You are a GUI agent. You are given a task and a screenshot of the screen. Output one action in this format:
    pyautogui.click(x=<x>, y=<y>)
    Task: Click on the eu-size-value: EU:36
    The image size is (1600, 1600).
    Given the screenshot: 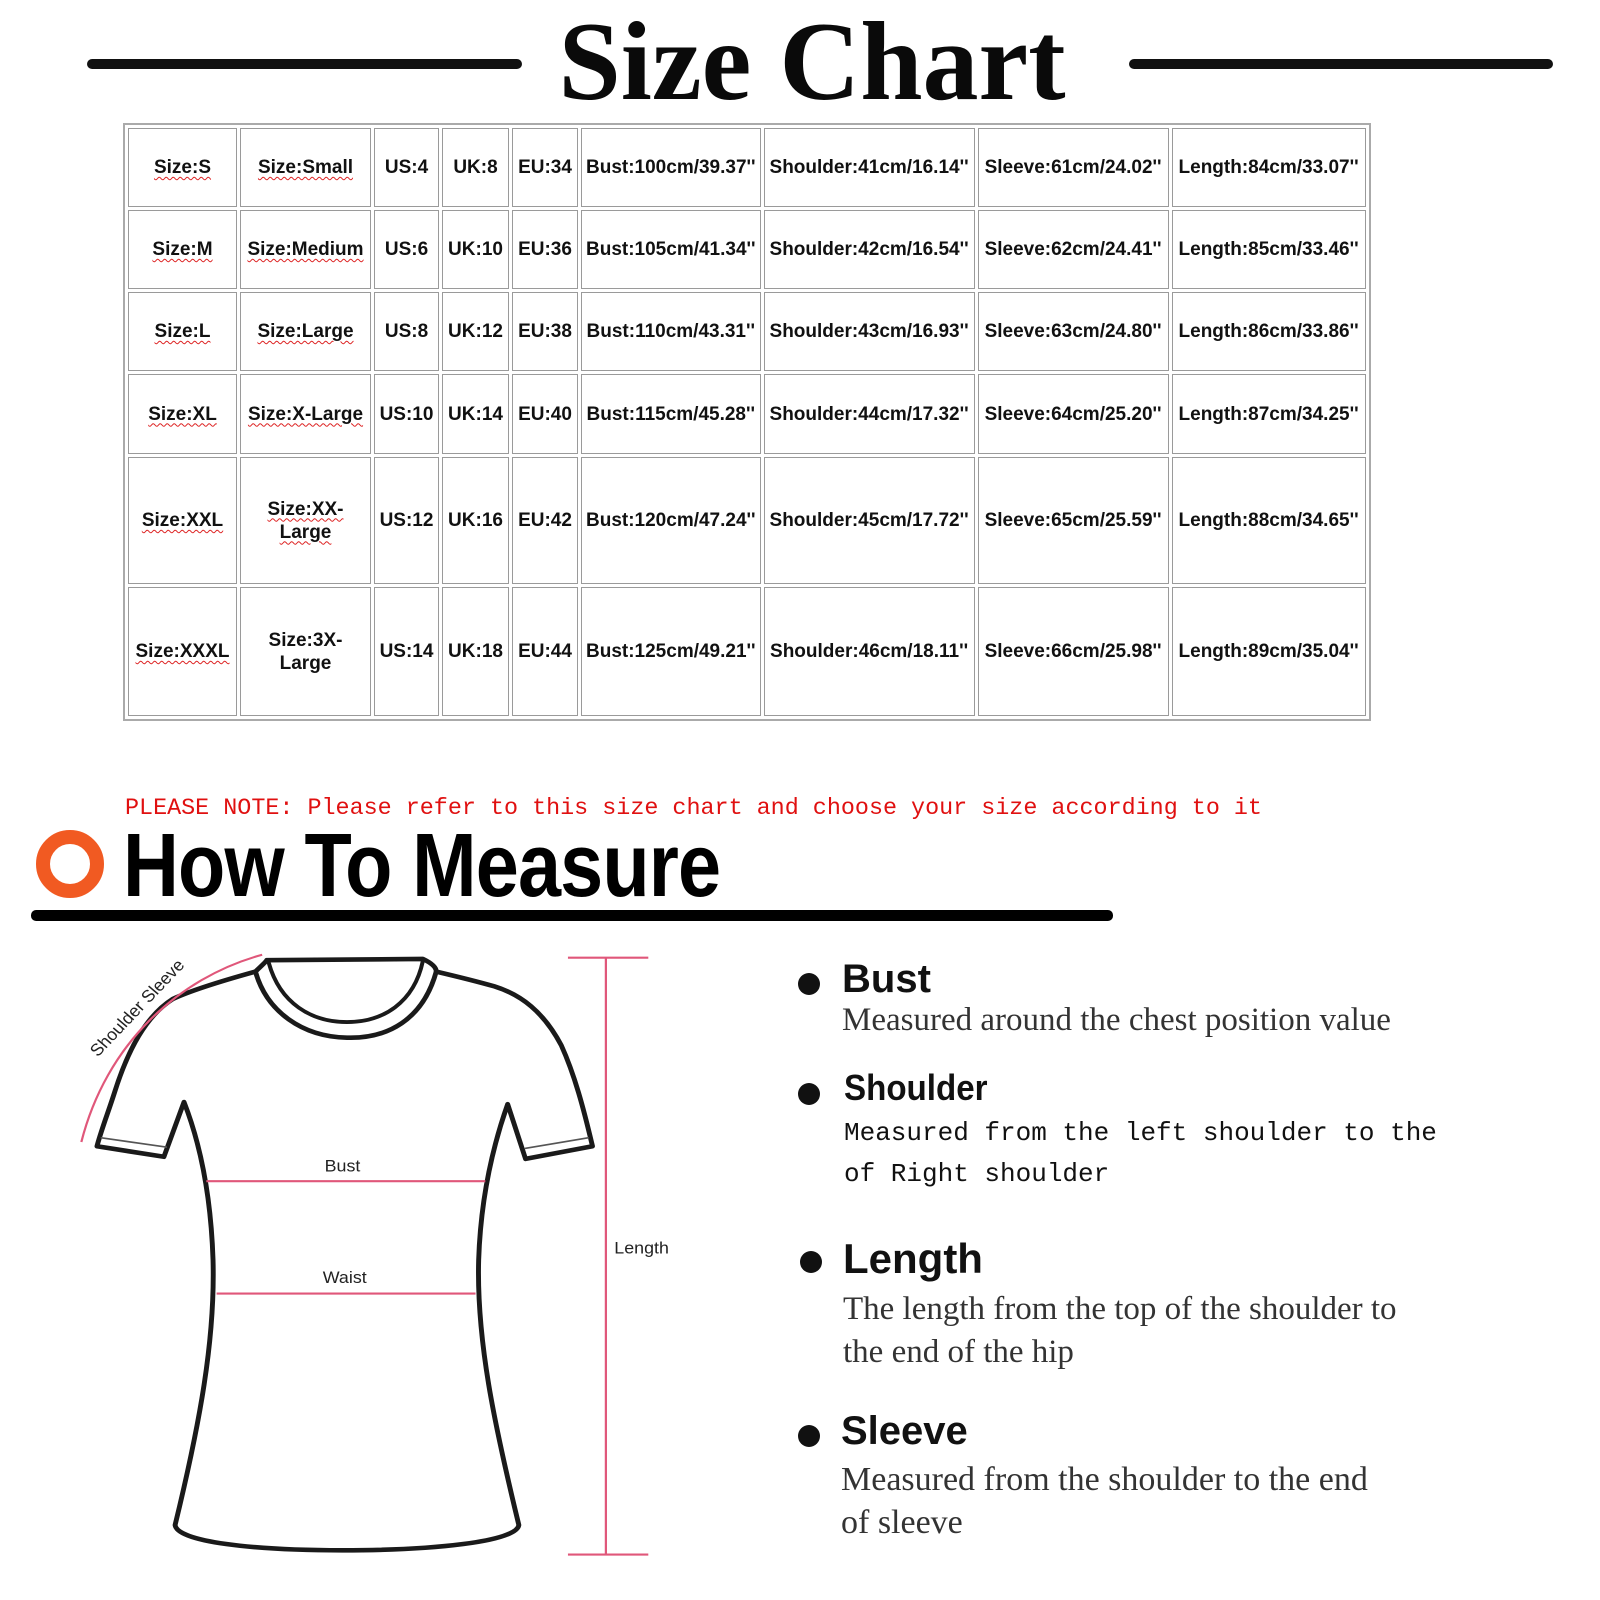 What is the action you would take?
    pyautogui.click(x=545, y=249)
    